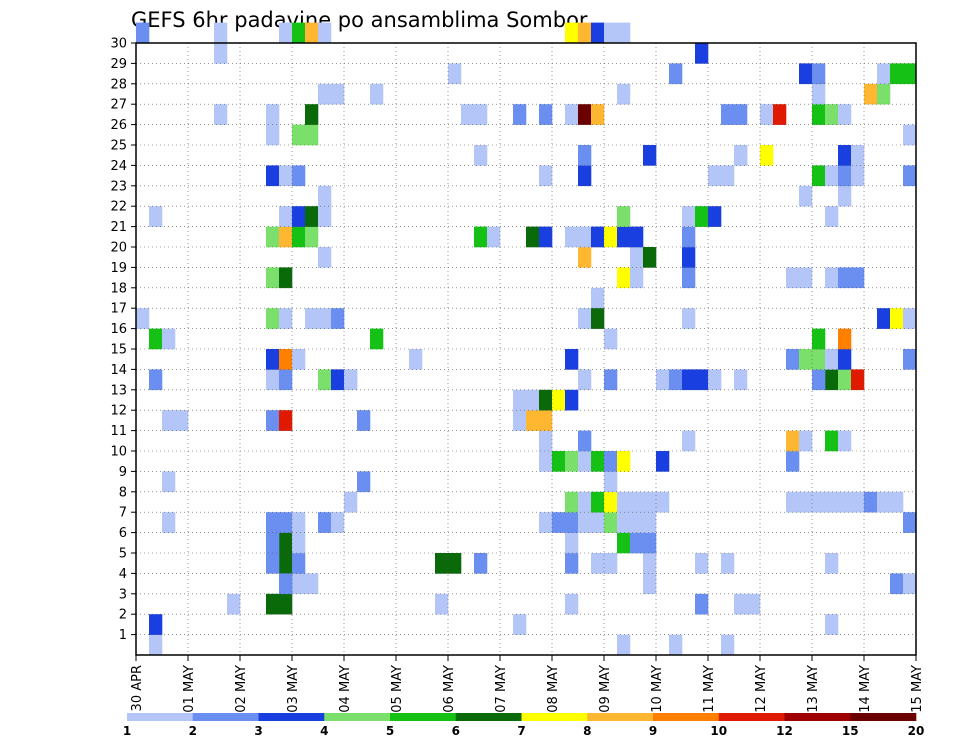 The width and height of the screenshot is (960, 742). Describe the element at coordinates (118, 268) in the screenshot. I see `y-tick-label: 19` at that location.